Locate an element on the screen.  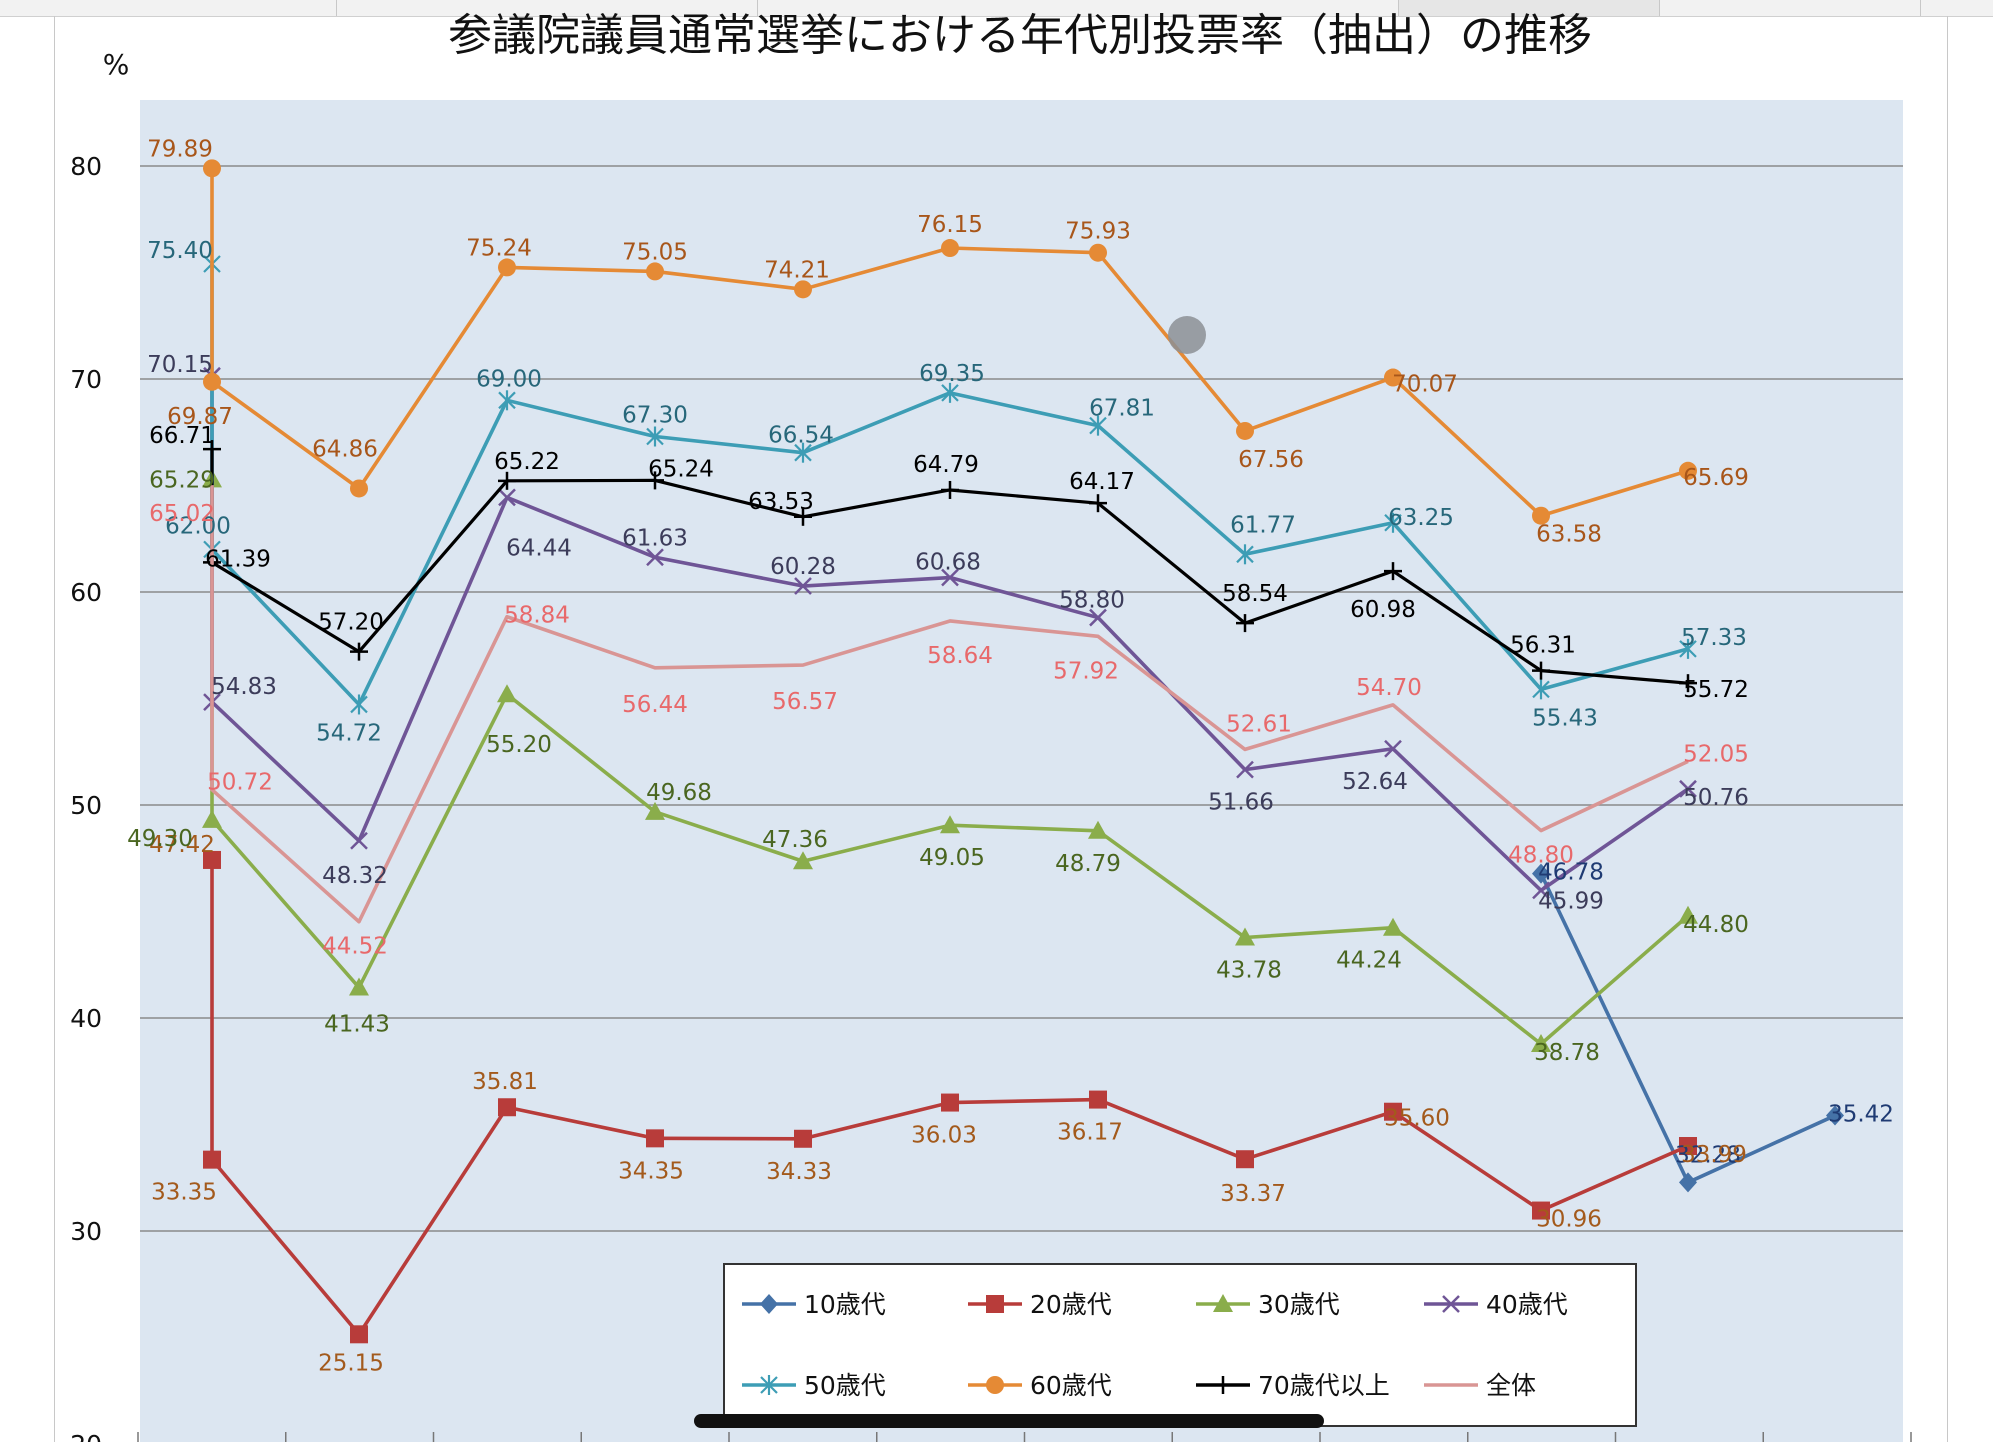
data-label: 50.72 is located at coordinates (240, 783).